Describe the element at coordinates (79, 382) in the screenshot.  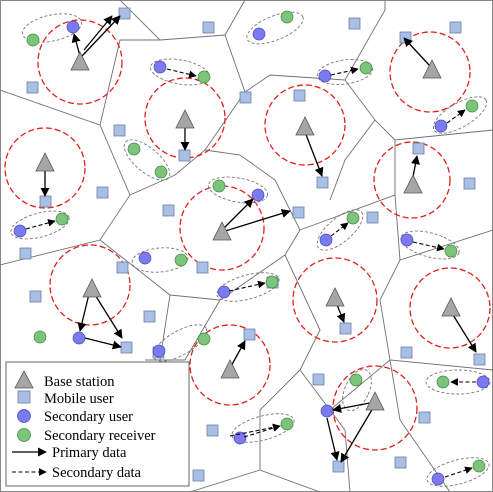
I see `legend-base-station: Base station` at that location.